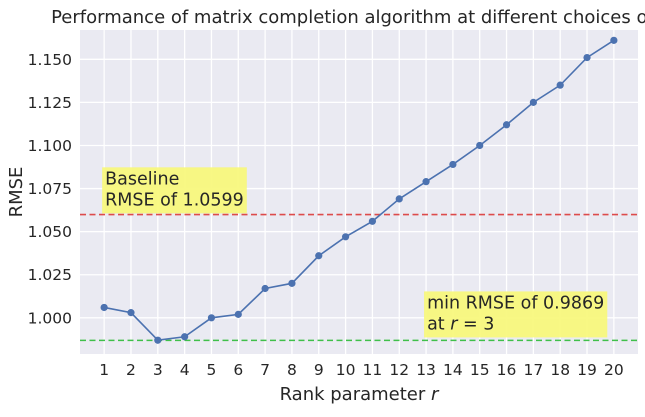 This screenshot has width=645, height=417. I want to click on x-tick-label: 3, so click(158, 370).